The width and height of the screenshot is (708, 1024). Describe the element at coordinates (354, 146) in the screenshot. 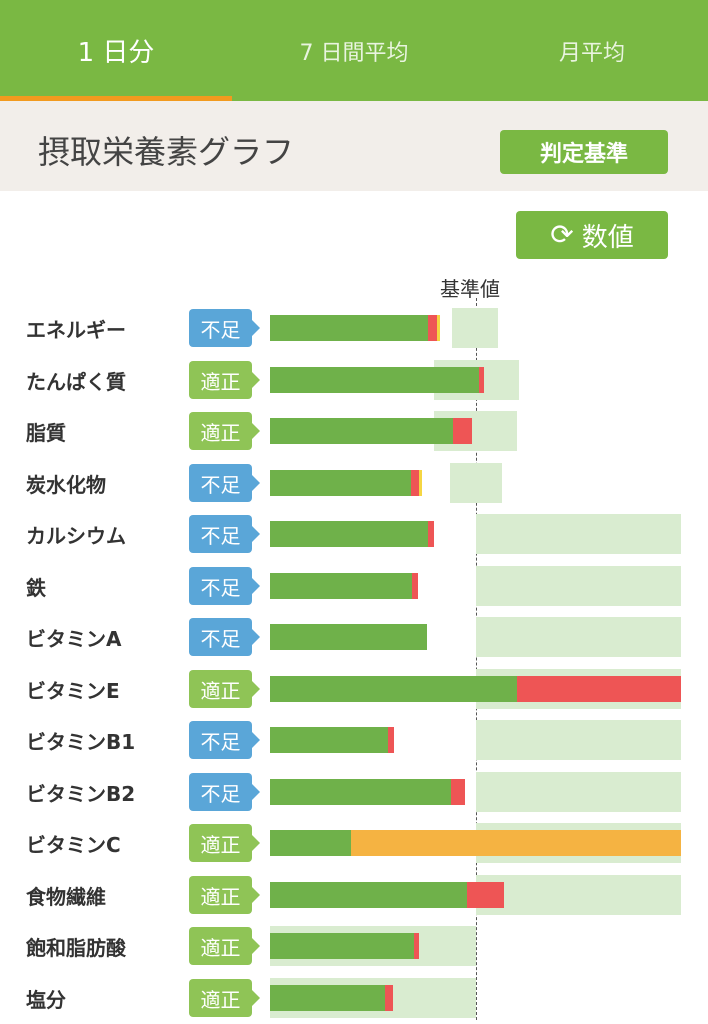

I see `section-header: 摂取栄養素グラフ` at that location.